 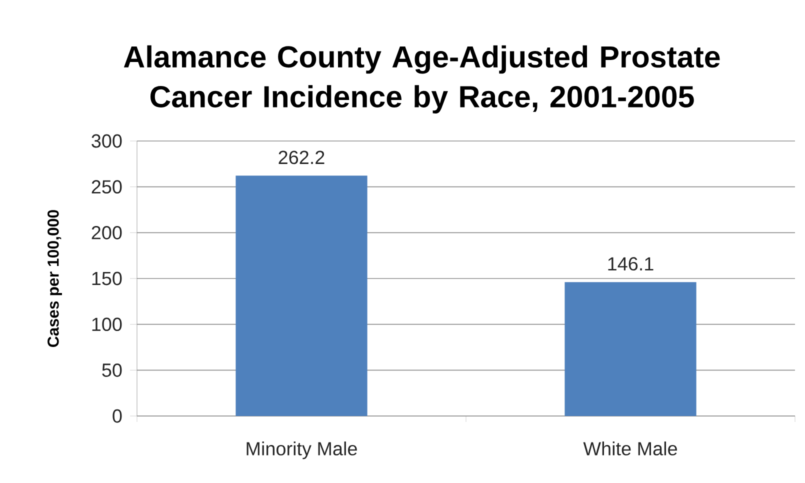 I want to click on data-label: 262.2, so click(x=301, y=157).